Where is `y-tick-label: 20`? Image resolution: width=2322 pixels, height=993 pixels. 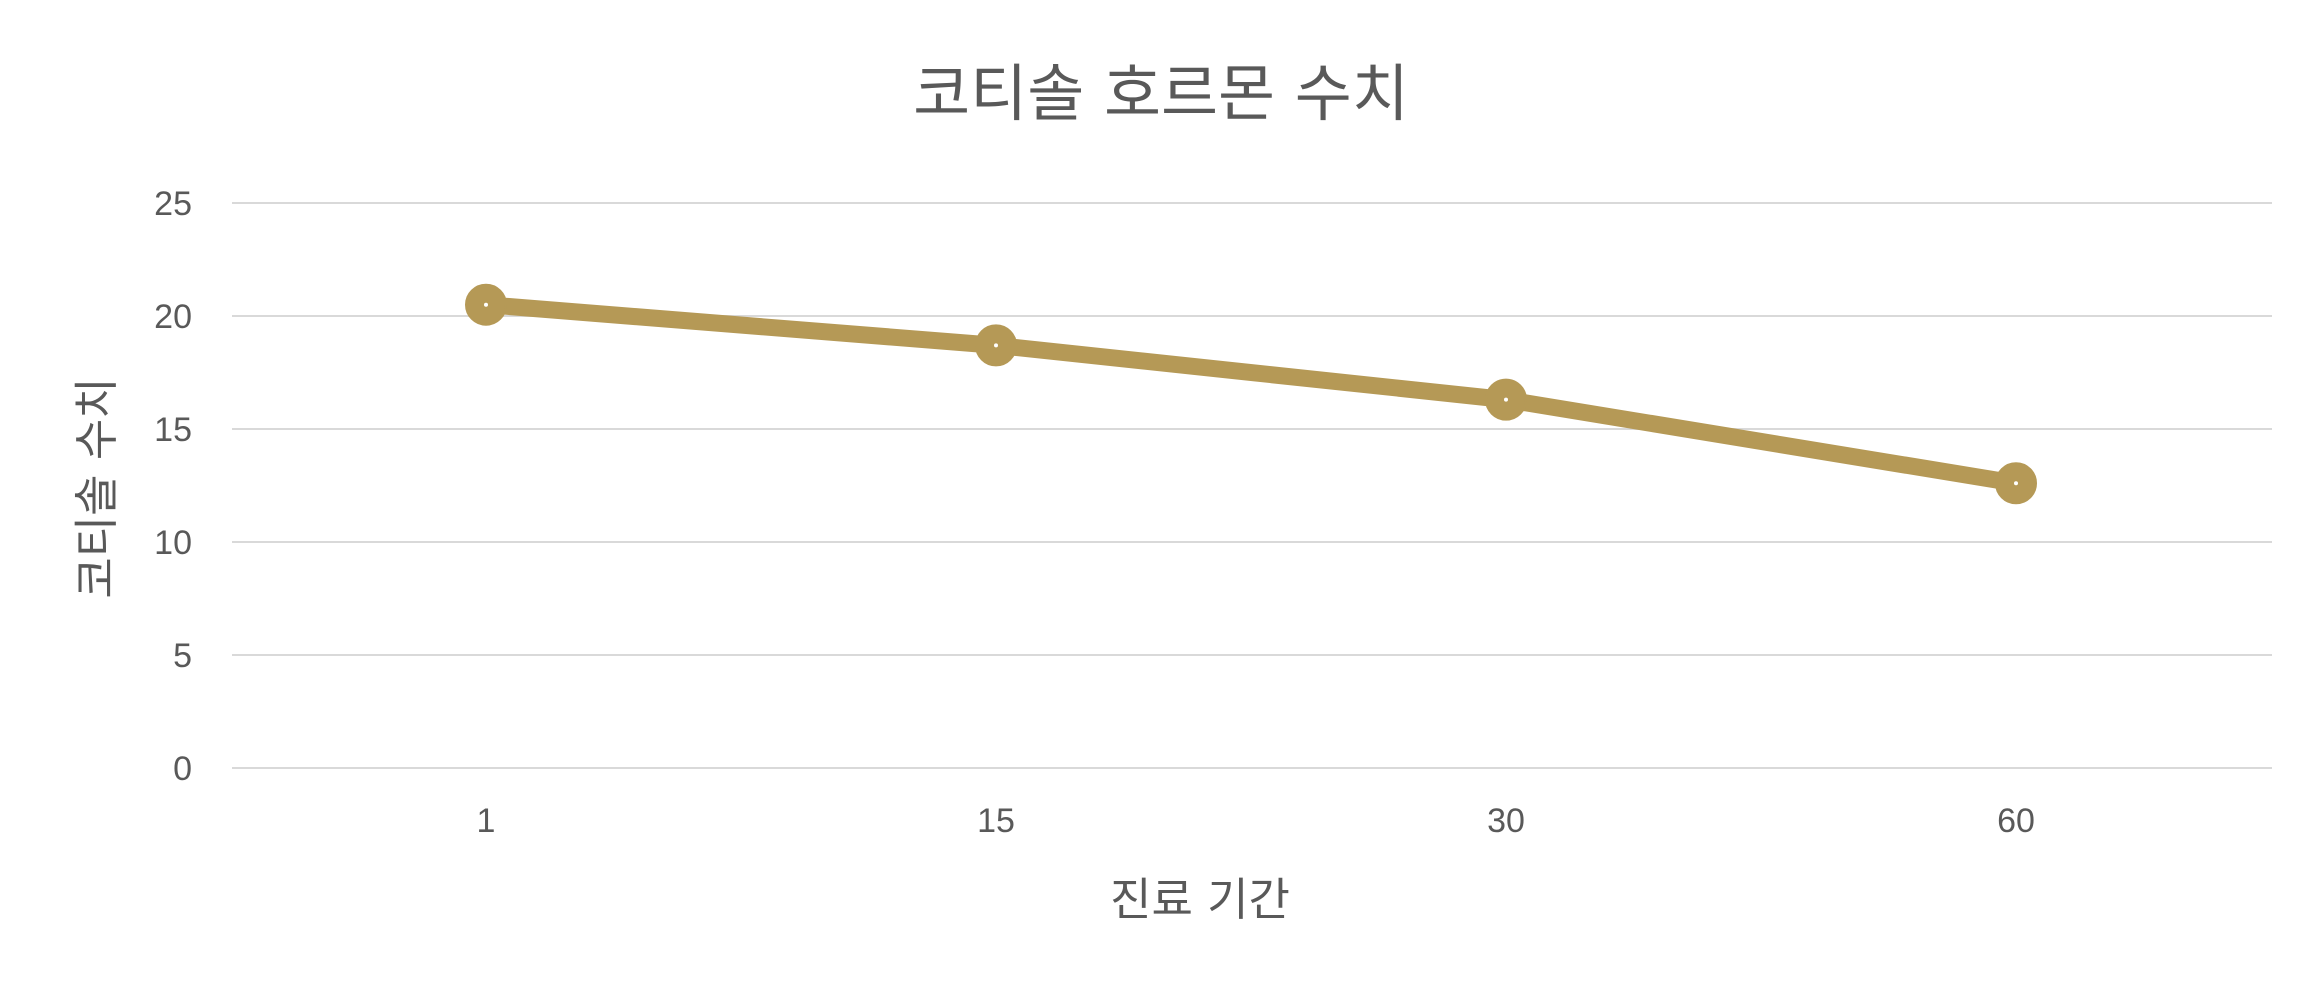
y-tick-label: 20 is located at coordinates (173, 317).